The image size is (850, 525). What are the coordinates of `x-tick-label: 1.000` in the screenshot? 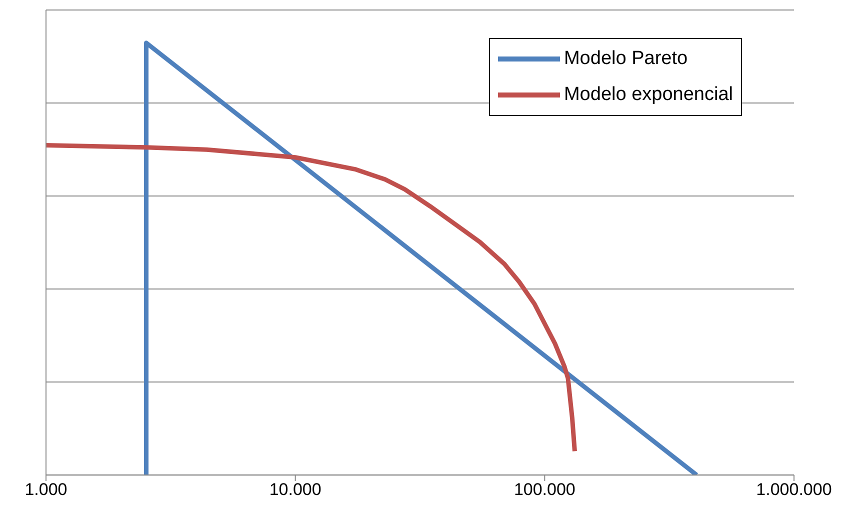 It's located at (46, 490).